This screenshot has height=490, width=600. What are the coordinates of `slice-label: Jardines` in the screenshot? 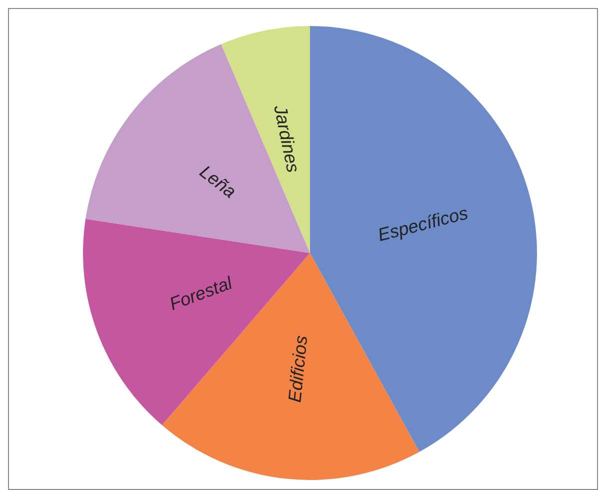 It's located at (287, 138).